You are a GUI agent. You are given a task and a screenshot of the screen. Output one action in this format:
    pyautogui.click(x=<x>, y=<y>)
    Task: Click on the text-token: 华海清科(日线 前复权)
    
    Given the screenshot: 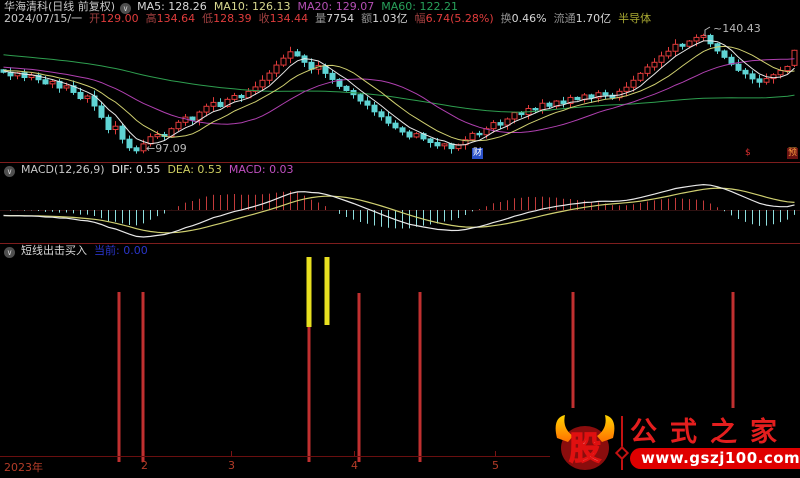 What is the action you would take?
    pyautogui.click(x=60, y=6)
    